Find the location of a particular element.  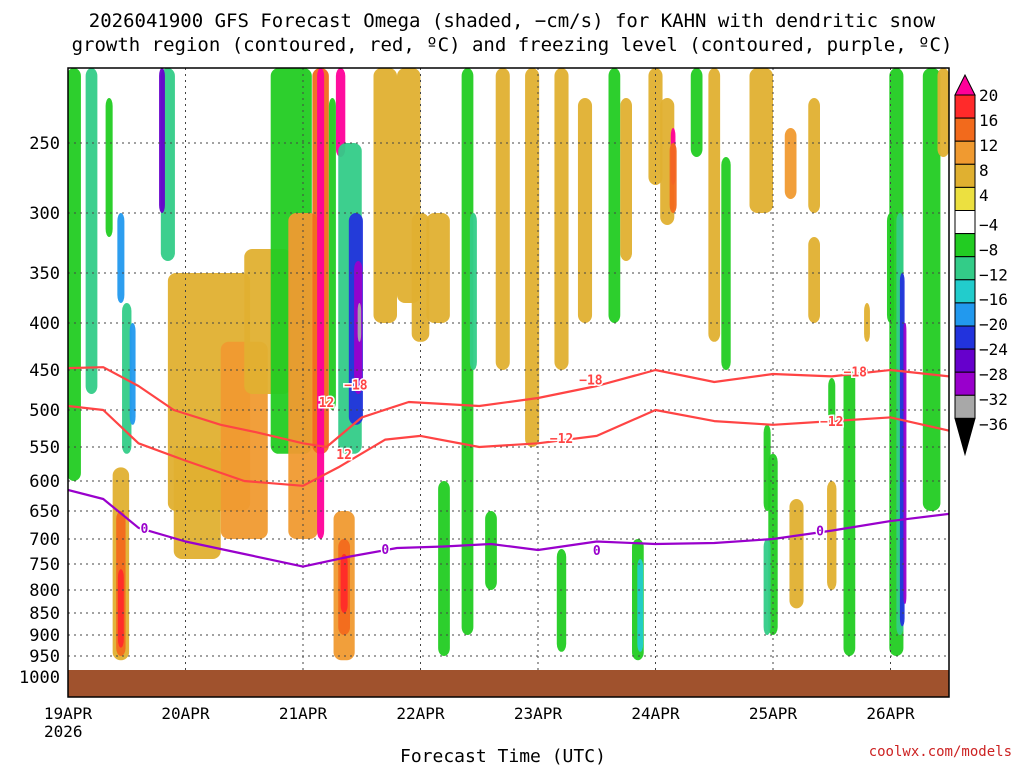

x-axis-label: Forecast Time (UTC) is located at coordinates (503, 756).